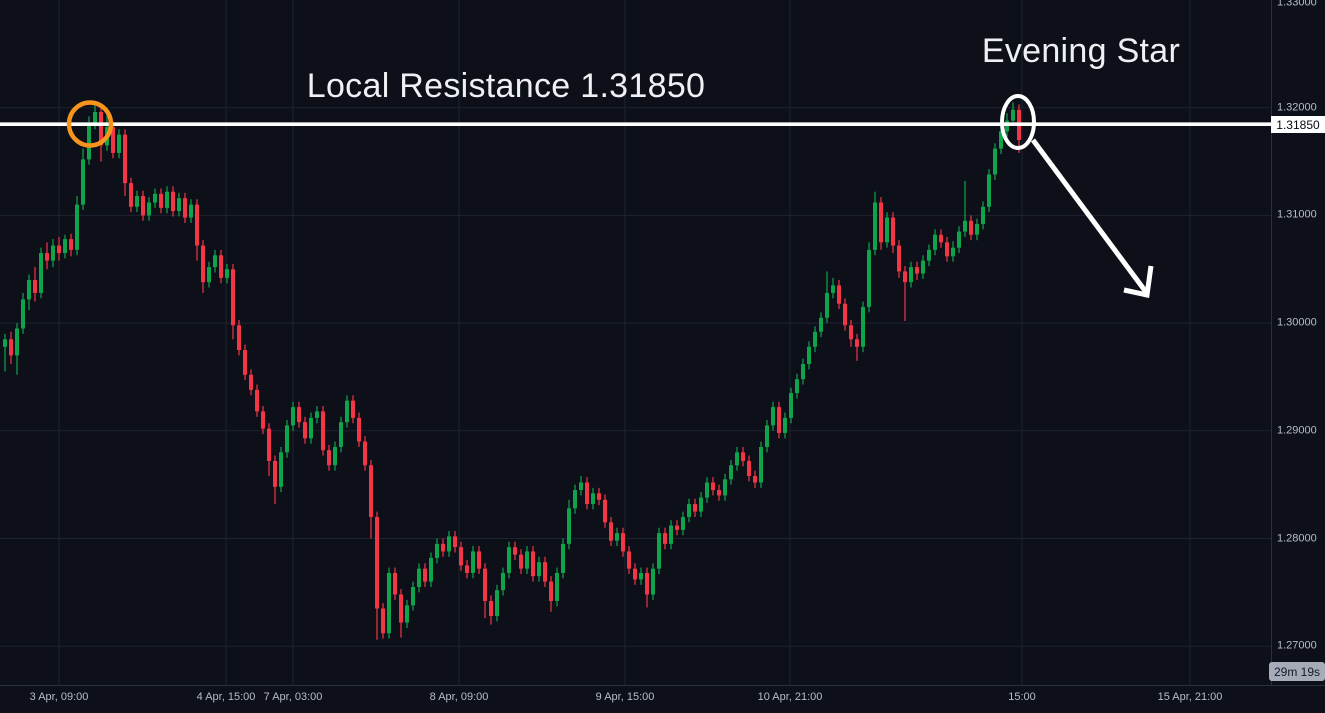  I want to click on price-axis-label: 1.28000, so click(1297, 538).